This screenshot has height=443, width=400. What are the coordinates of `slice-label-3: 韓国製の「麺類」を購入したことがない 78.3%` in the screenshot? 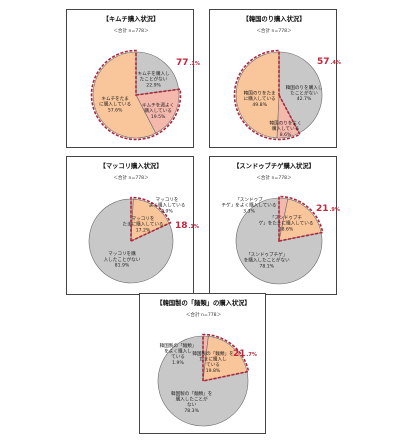 It's located at (192, 402).